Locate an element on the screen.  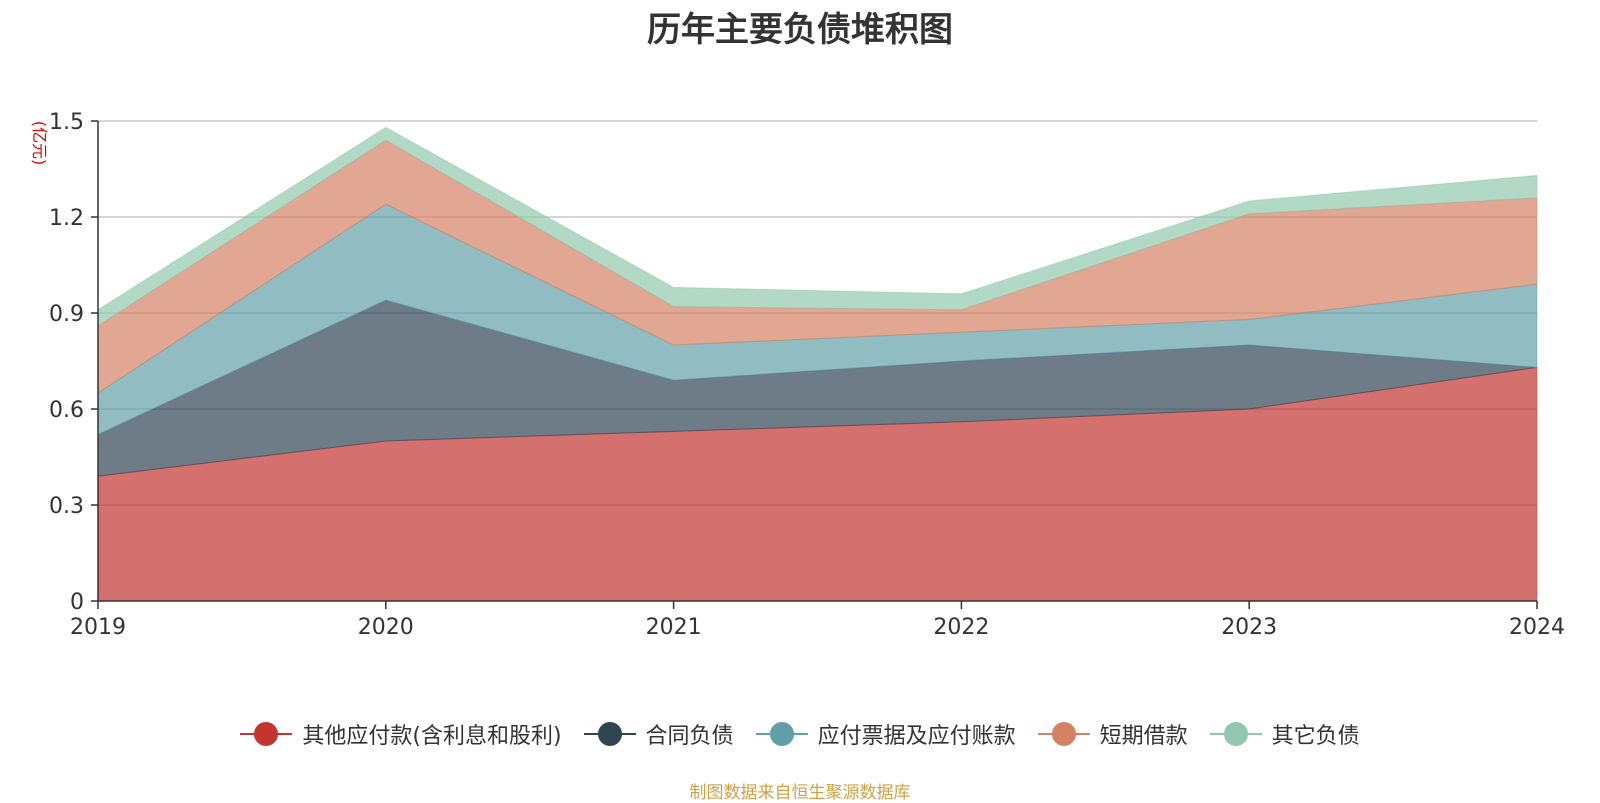
y-tick-label: 1.5 is located at coordinates (66, 122).